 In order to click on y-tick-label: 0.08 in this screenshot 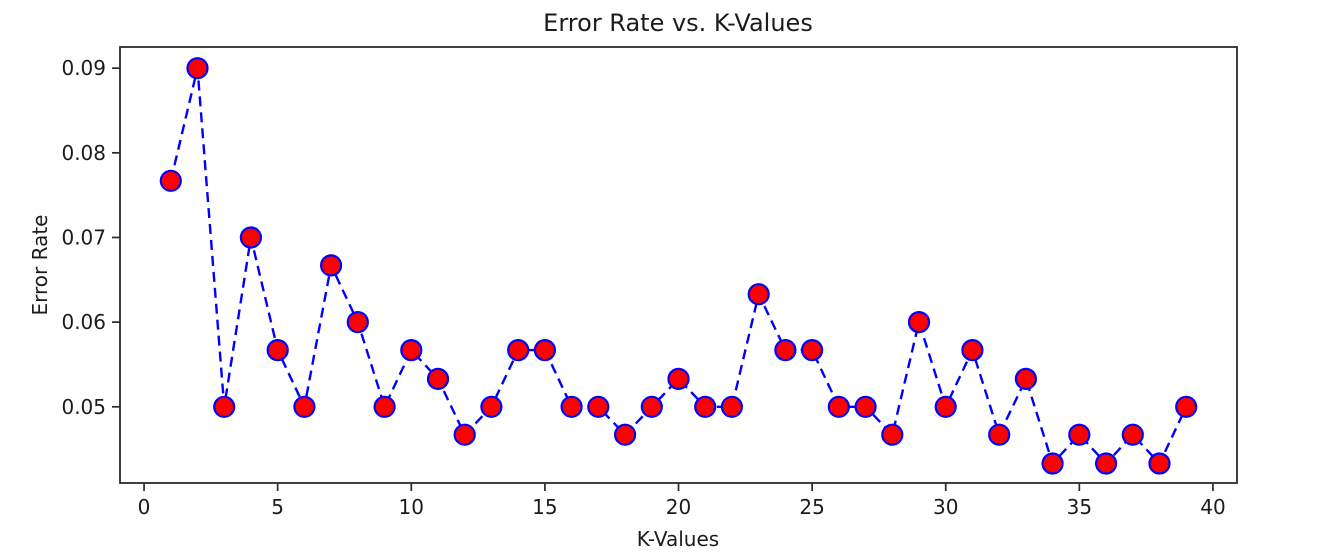, I will do `click(83, 153)`.